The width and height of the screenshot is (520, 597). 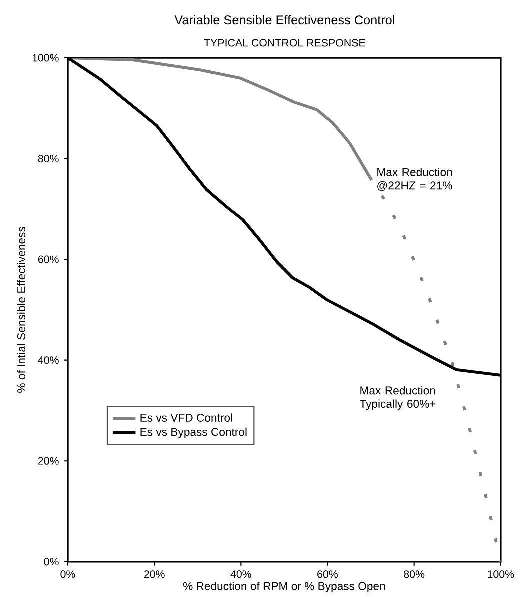 What do you see at coordinates (414, 574) in the screenshot?
I see `x-tick-label: 80%` at bounding box center [414, 574].